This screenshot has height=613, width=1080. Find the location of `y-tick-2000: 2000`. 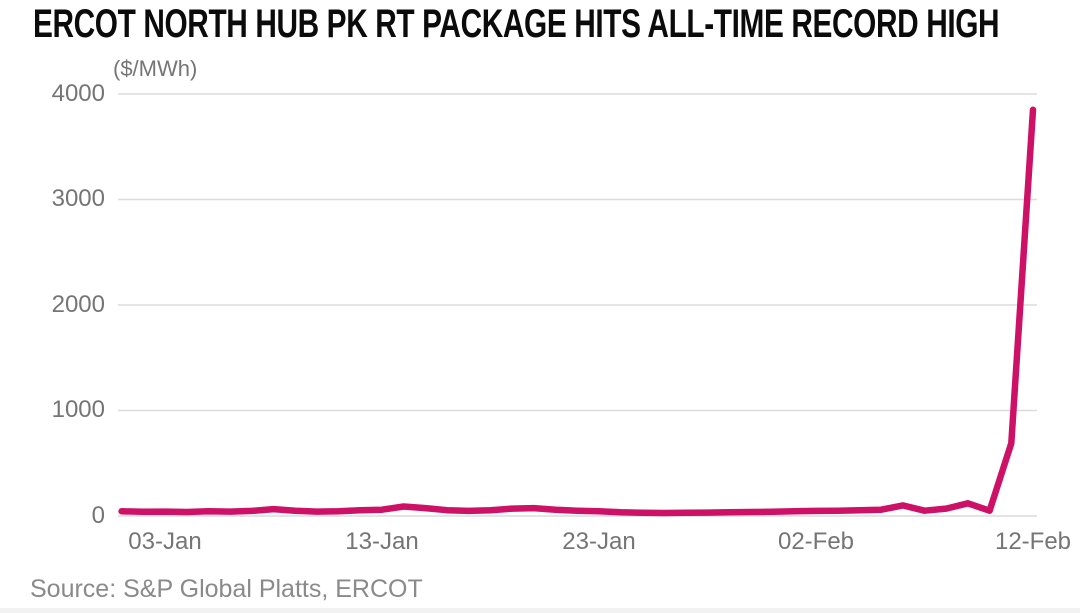

y-tick-2000: 2000 is located at coordinates (78, 304).